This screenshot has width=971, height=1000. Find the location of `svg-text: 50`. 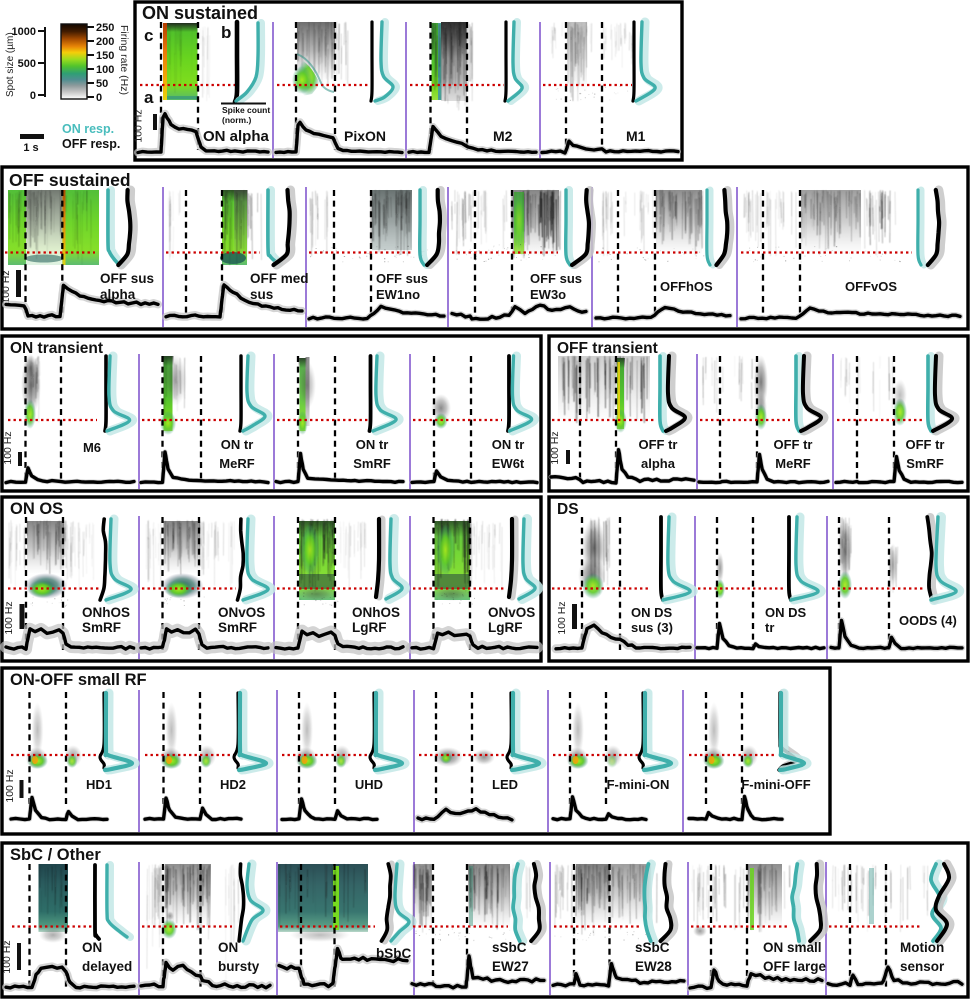

svg-text: 50 is located at coordinates (102, 84).